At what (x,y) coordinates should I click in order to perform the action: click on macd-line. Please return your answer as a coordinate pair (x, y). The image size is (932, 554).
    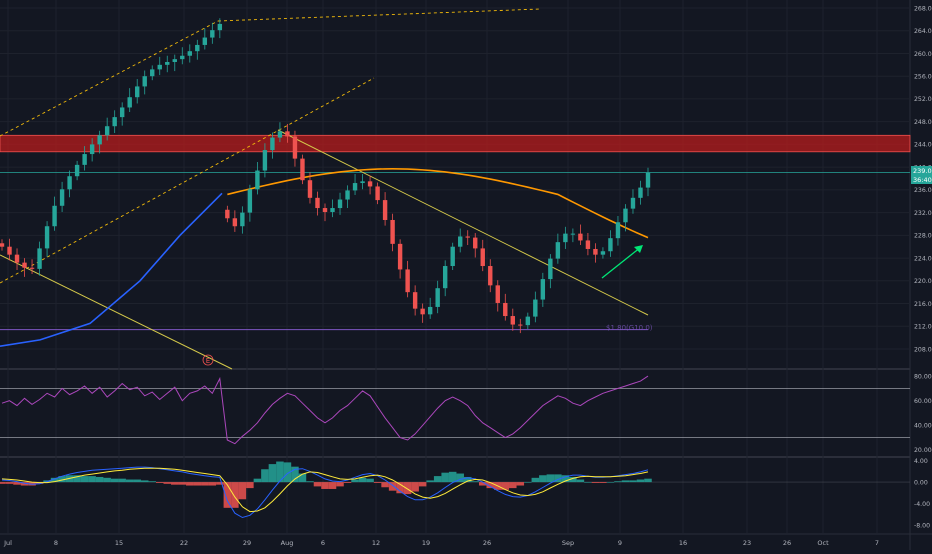
    Looking at the image, I should click on (325, 492).